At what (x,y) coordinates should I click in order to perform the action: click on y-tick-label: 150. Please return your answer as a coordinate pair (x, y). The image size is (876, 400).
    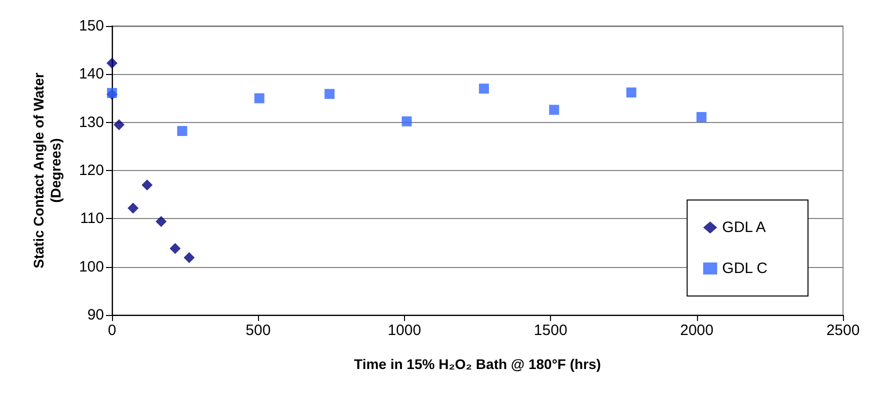
    Looking at the image, I should click on (91, 26).